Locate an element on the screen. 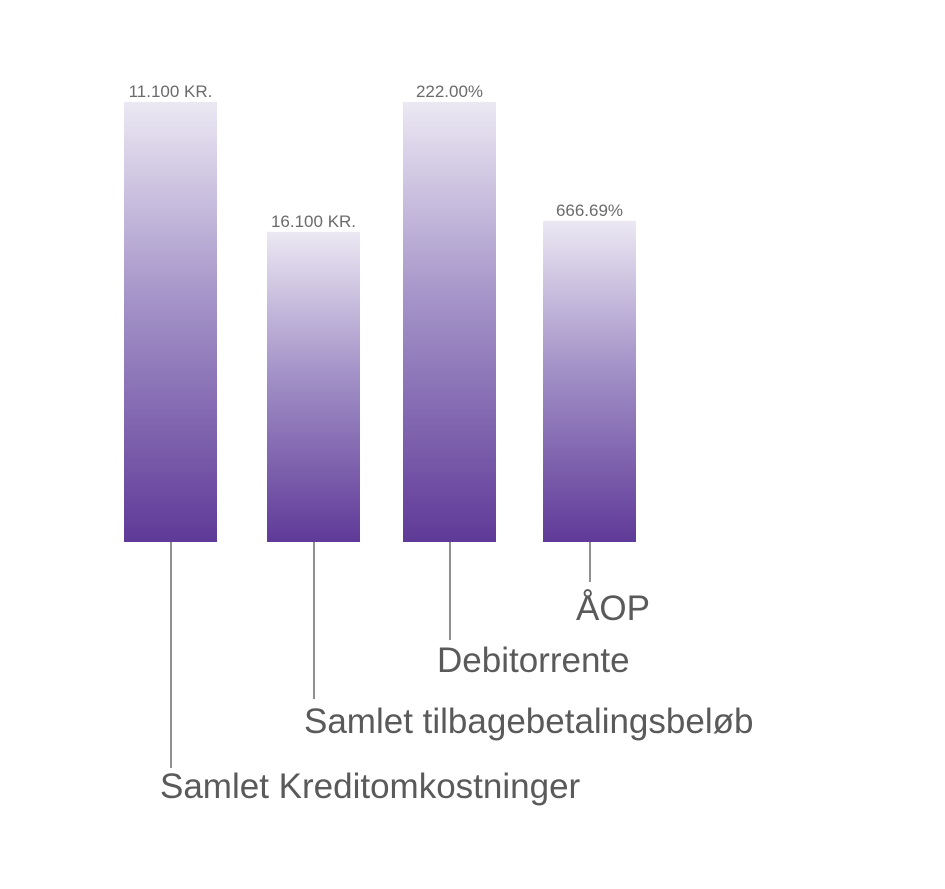  value-label-3: 222.00% is located at coordinates (449, 91).